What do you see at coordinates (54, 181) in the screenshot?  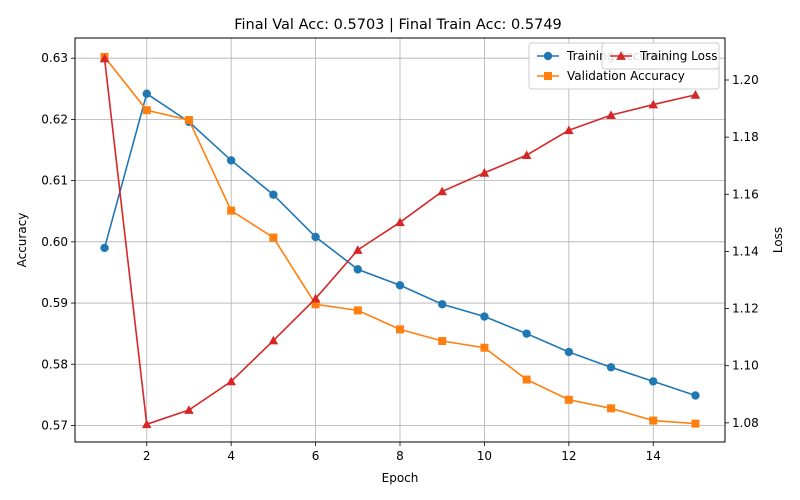 I see `y-tick-label-left: 0.61` at bounding box center [54, 181].